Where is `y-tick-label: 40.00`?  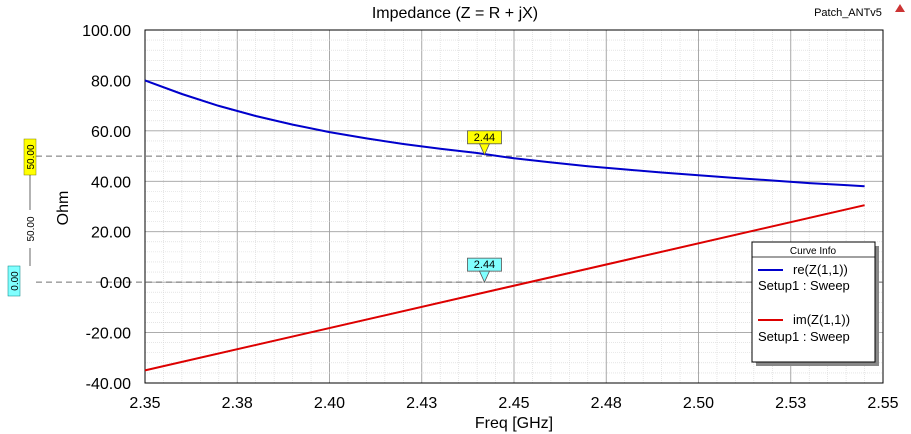 y-tick-label: 40.00 is located at coordinates (111, 182).